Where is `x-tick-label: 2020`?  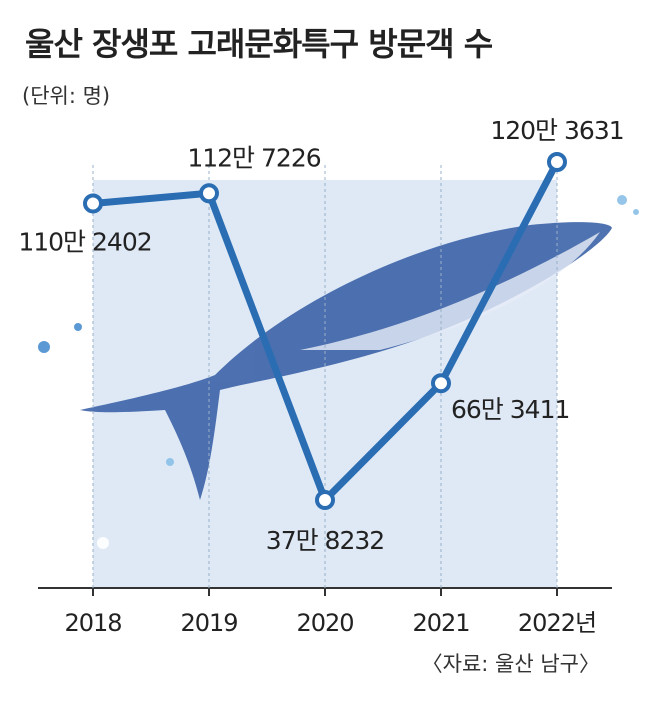
x-tick-label: 2020 is located at coordinates (324, 623).